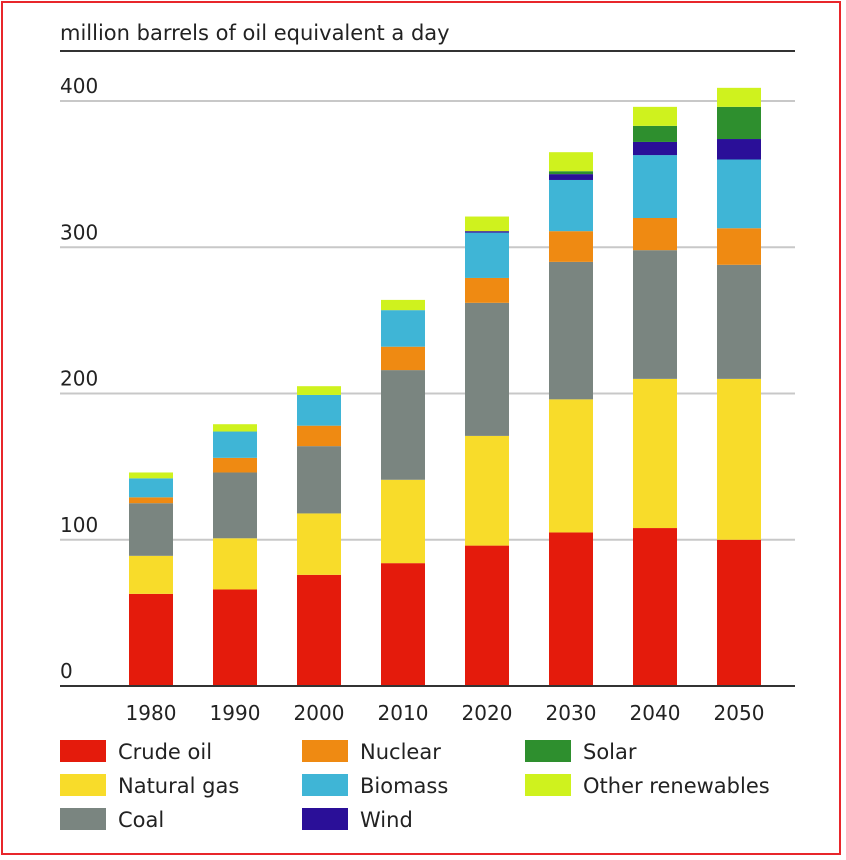 The width and height of the screenshot is (846, 860). I want to click on legend-item-other-renewables: Other renewables, so click(647, 786).